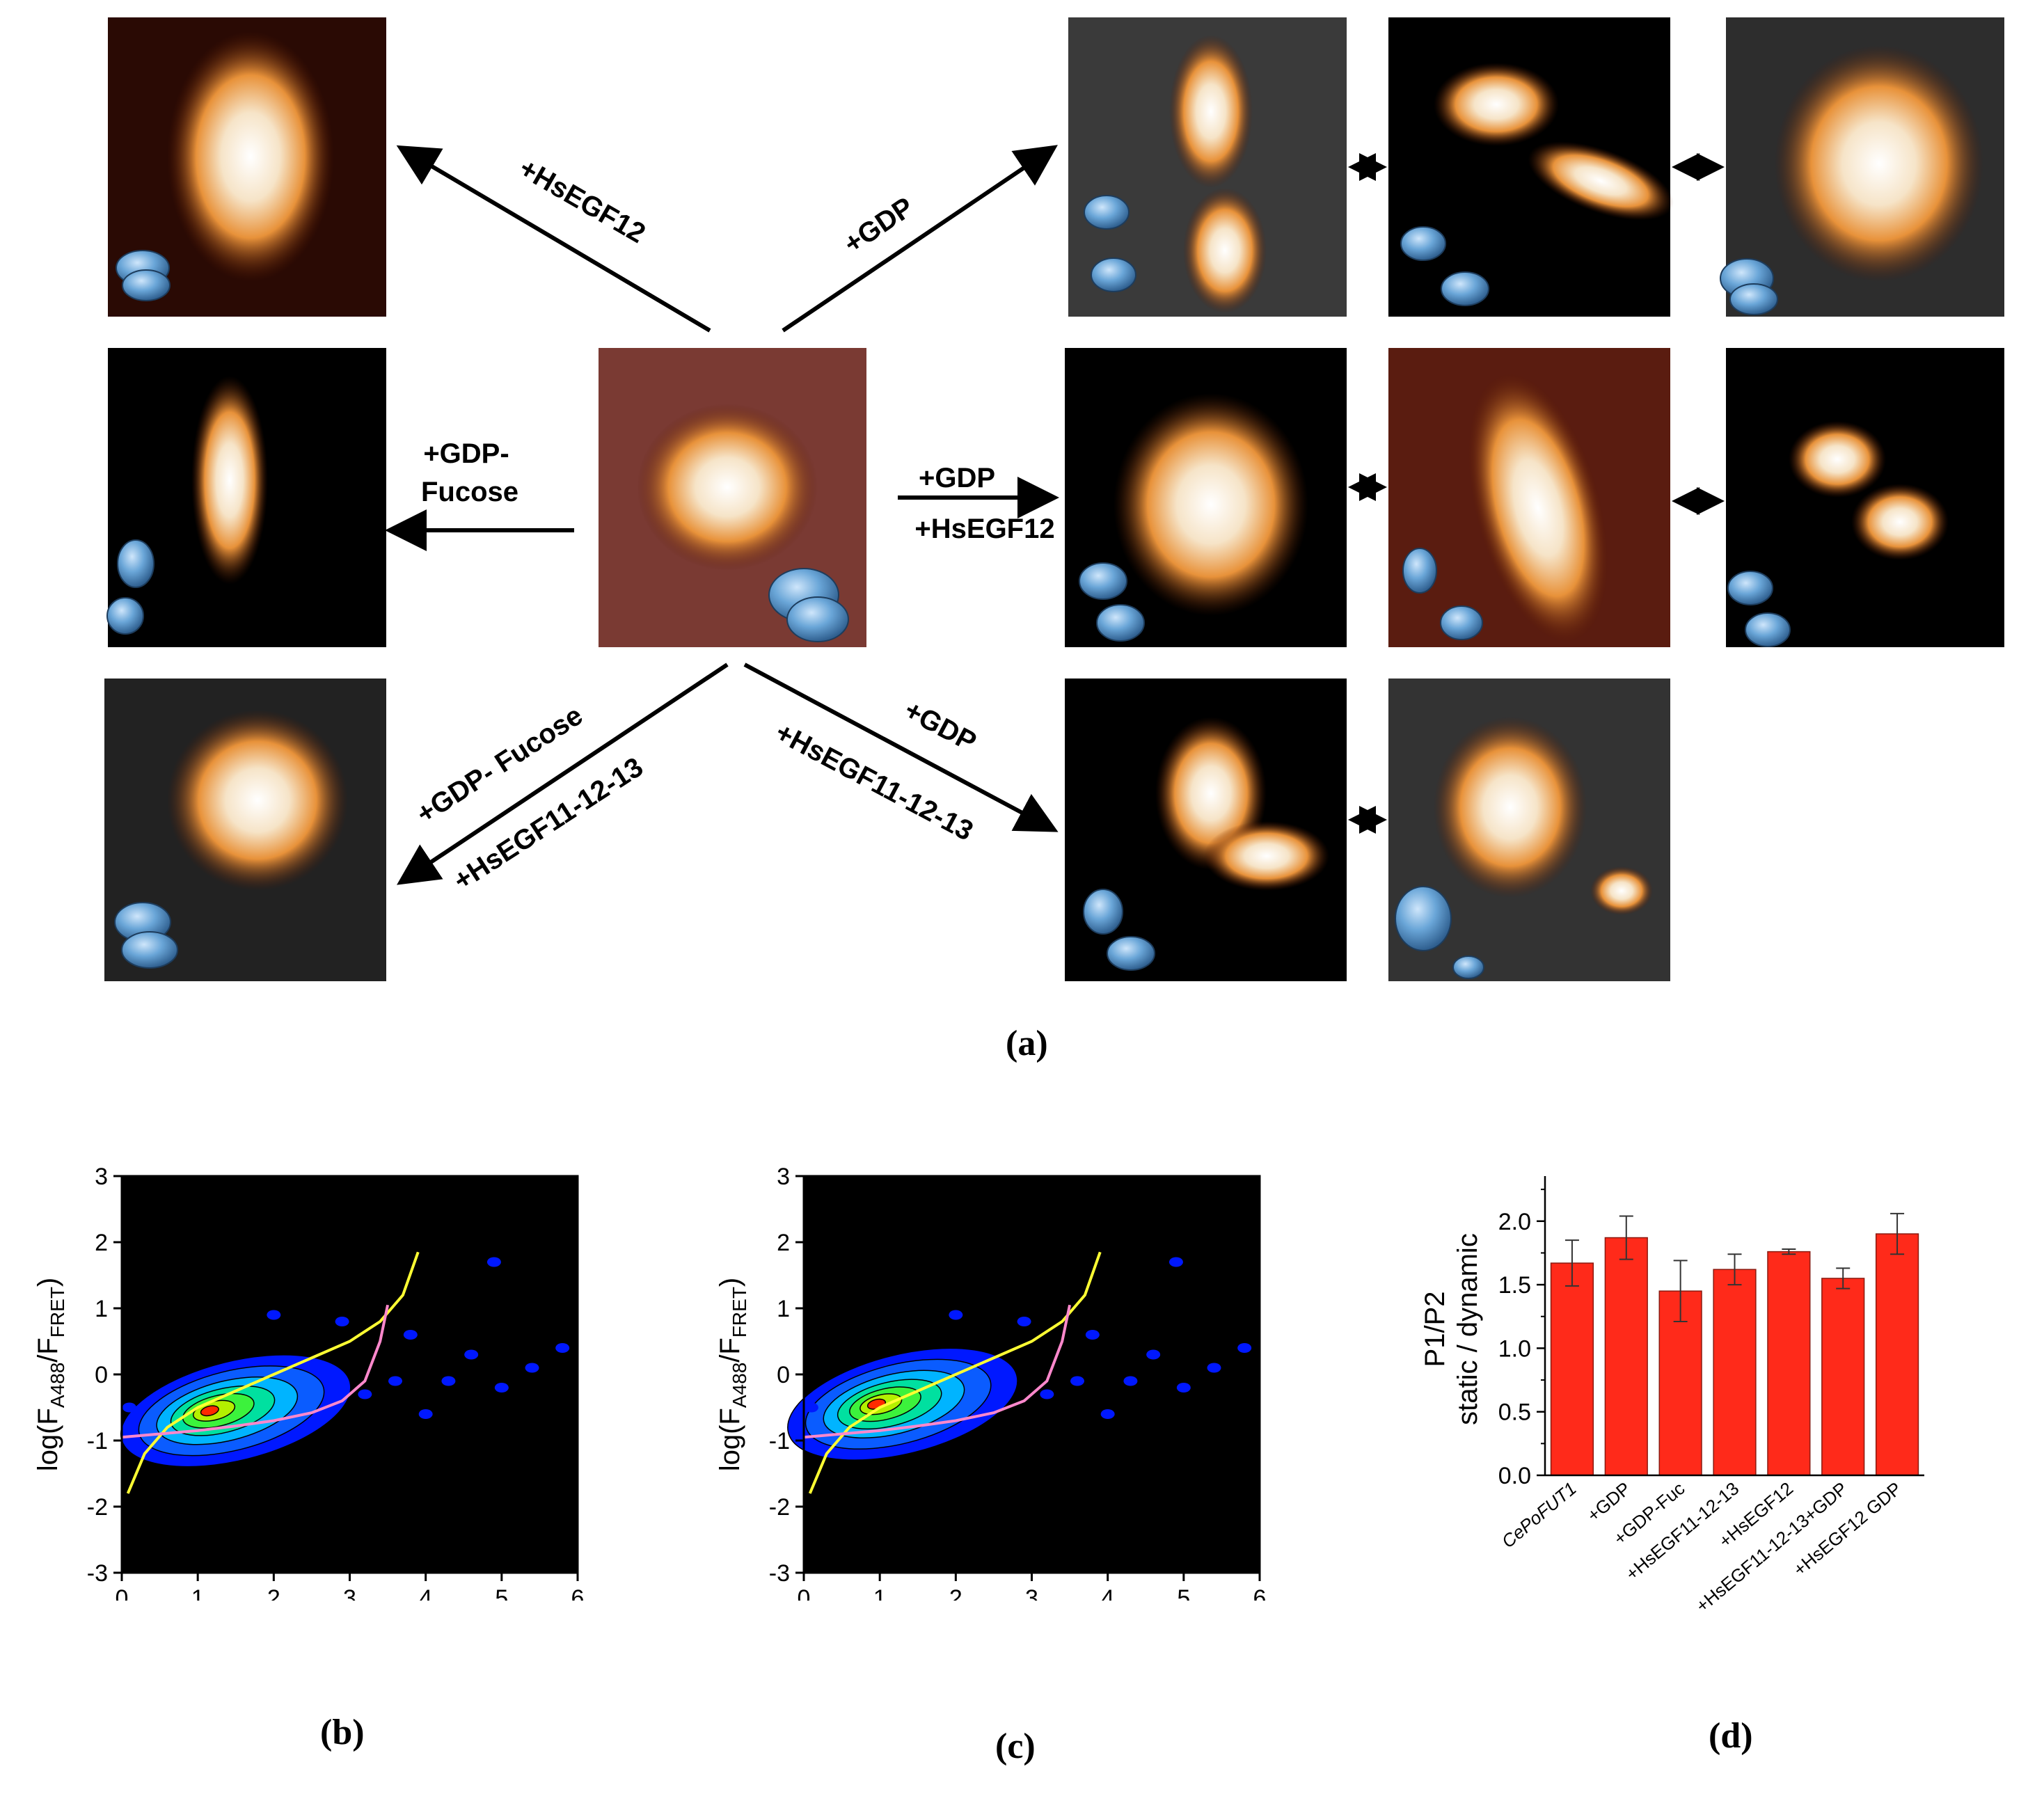 The height and width of the screenshot is (1801, 2044). I want to click on y-tick-label: 2.0, so click(1514, 1222).